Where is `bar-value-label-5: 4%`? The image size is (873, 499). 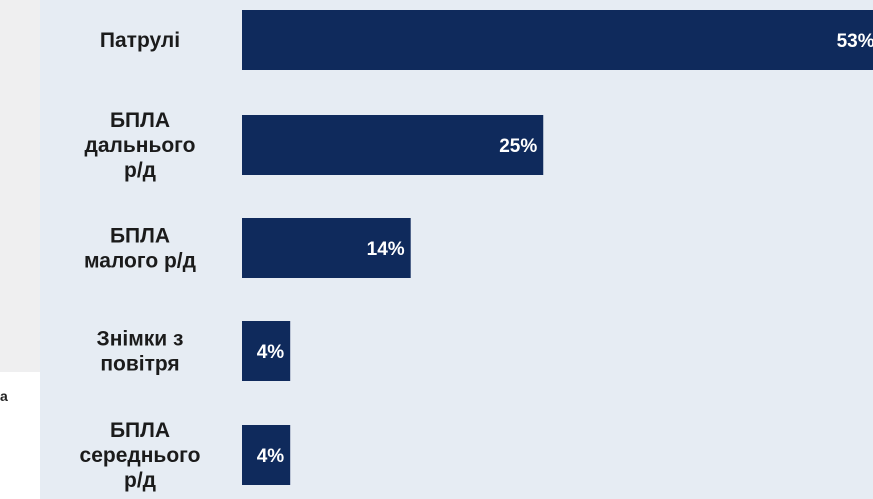 bar-value-label-5: 4% is located at coordinates (271, 456).